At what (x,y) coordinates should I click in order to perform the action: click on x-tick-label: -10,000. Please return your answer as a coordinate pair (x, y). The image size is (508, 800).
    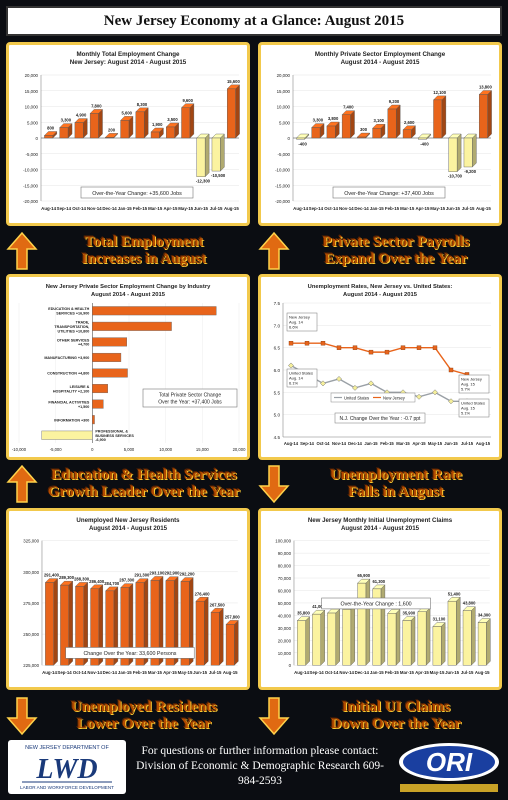
    Looking at the image, I should click on (19, 449).